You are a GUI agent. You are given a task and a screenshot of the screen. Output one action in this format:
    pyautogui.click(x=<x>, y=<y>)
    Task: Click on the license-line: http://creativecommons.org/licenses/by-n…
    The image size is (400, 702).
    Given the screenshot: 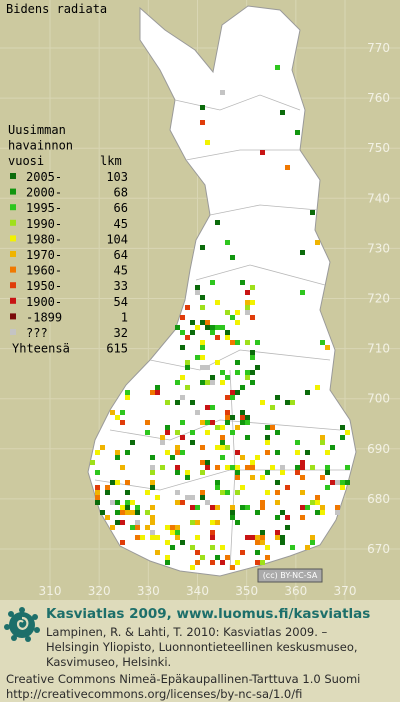 What is the action you would take?
    pyautogui.click(x=154, y=694)
    